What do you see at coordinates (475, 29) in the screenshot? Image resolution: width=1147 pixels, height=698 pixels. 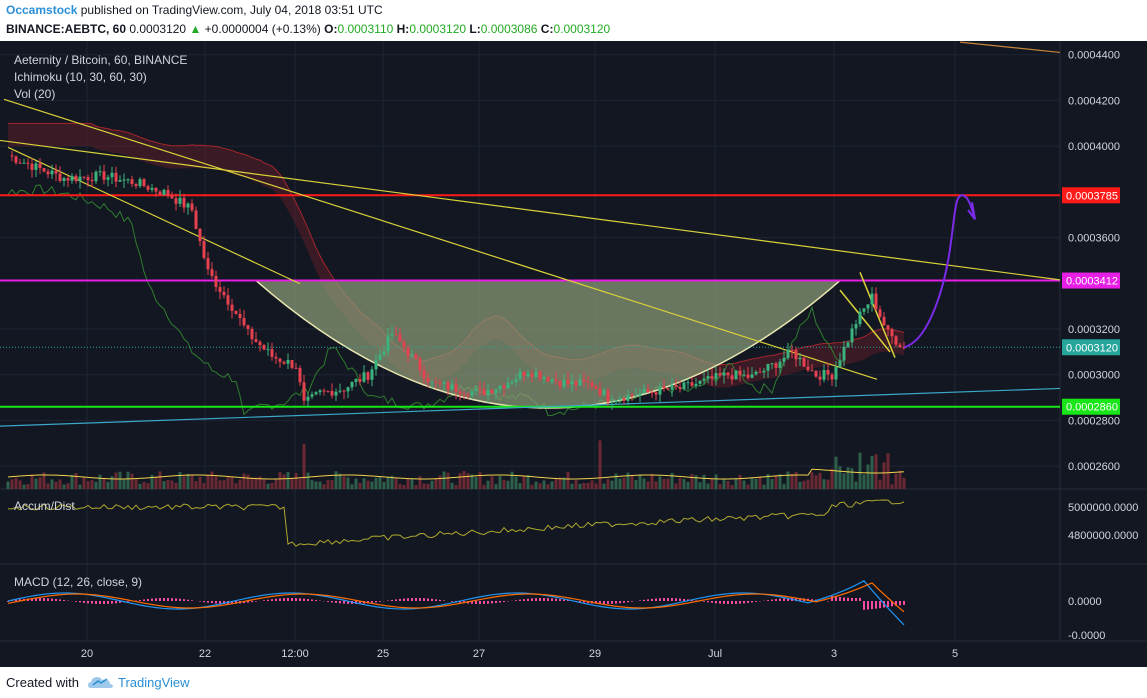 I see `low-label: L:` at bounding box center [475, 29].